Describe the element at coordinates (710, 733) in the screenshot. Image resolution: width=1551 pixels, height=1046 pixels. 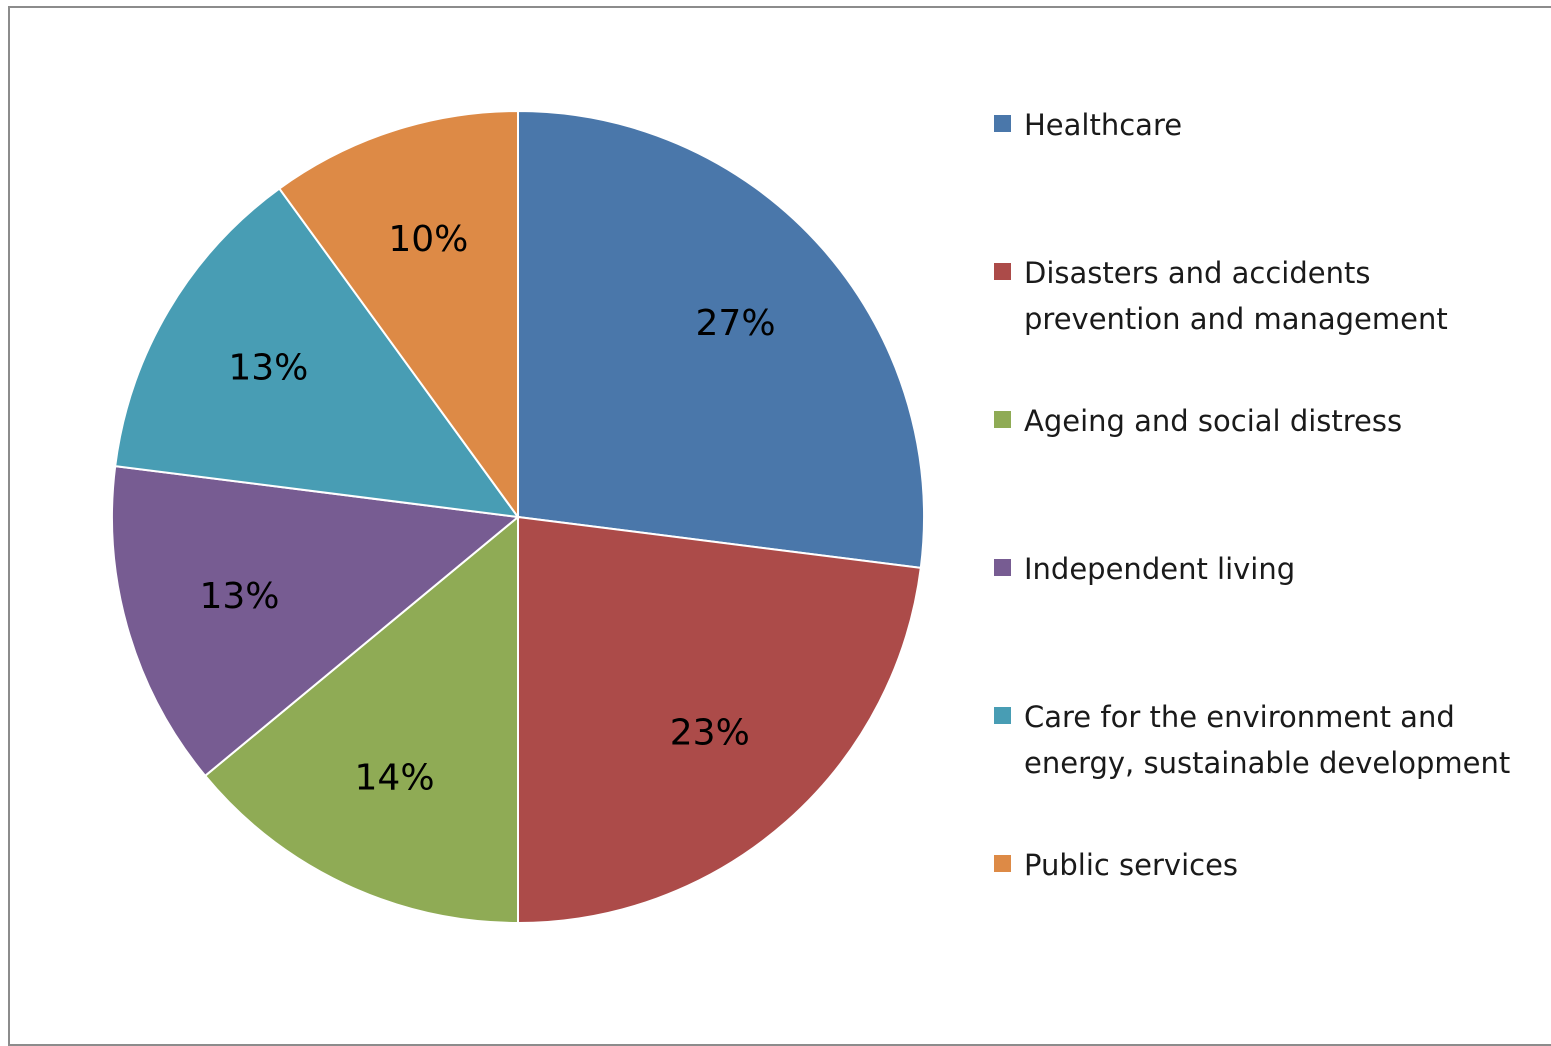
I see `pie-data-label: 23%` at that location.